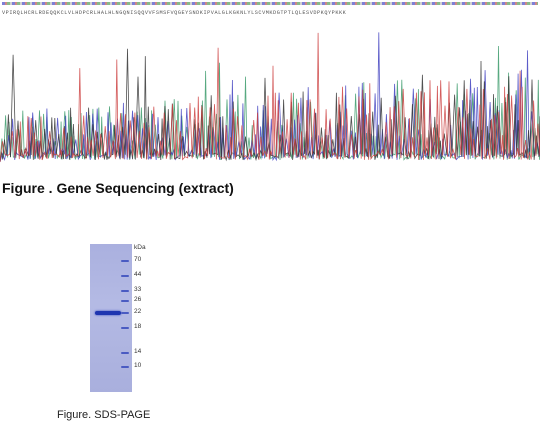 This screenshot has width=540, height=429. I want to click on gel-lane, so click(111, 318).